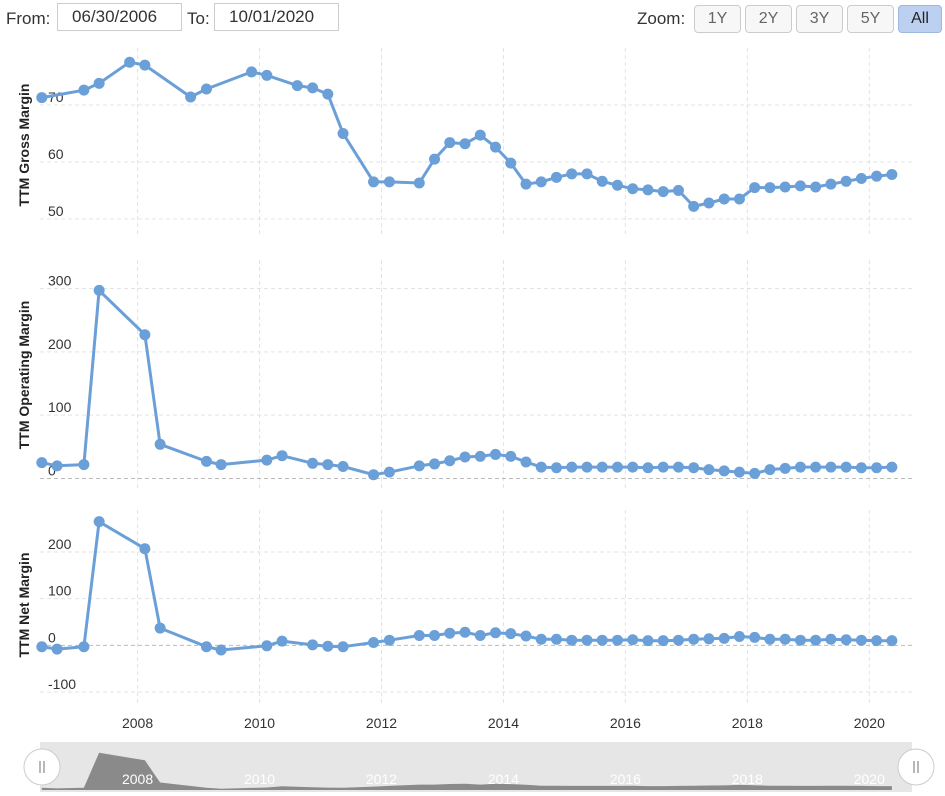 The height and width of the screenshot is (796, 945). What do you see at coordinates (717, 19) in the screenshot?
I see `zoom-1y-button: 1Y` at bounding box center [717, 19].